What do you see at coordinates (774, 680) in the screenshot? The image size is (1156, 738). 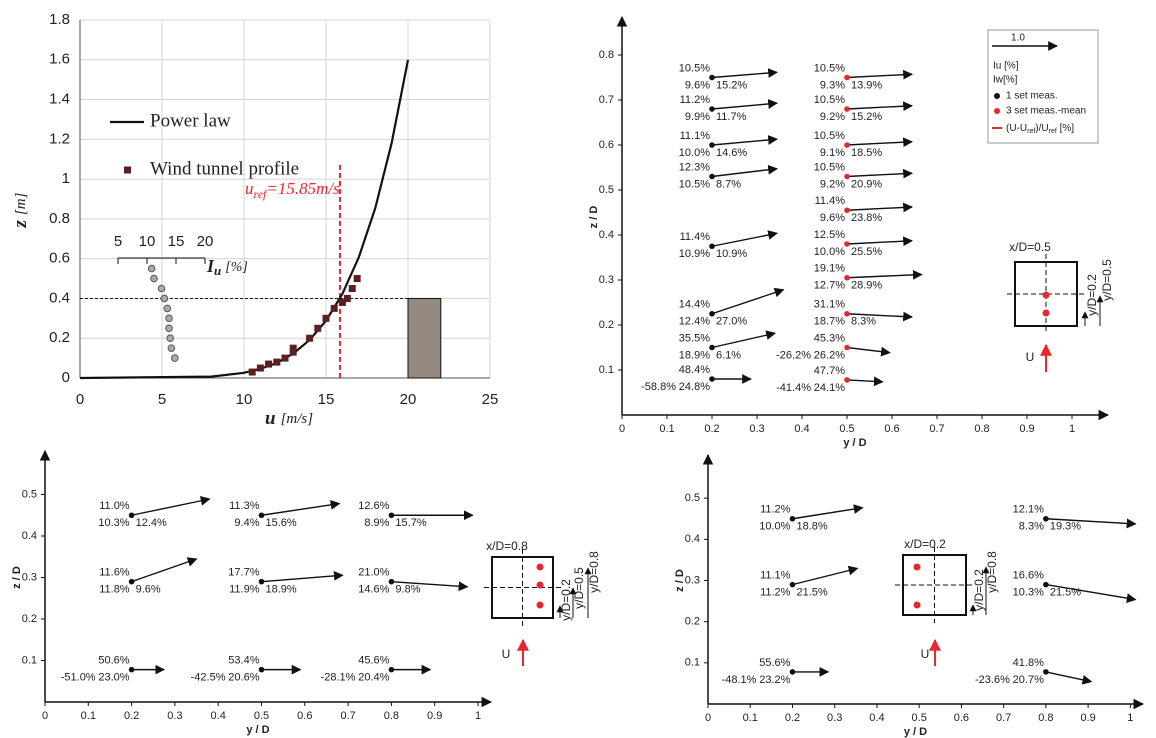 I see `iw-label: 23.2%` at bounding box center [774, 680].